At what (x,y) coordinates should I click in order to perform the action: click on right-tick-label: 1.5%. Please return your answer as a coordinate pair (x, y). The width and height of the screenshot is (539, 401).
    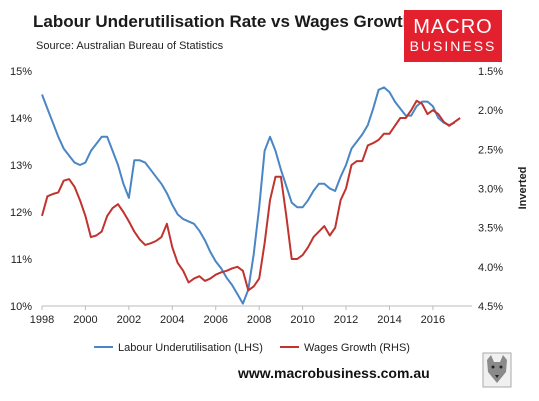
    Looking at the image, I should click on (490, 72).